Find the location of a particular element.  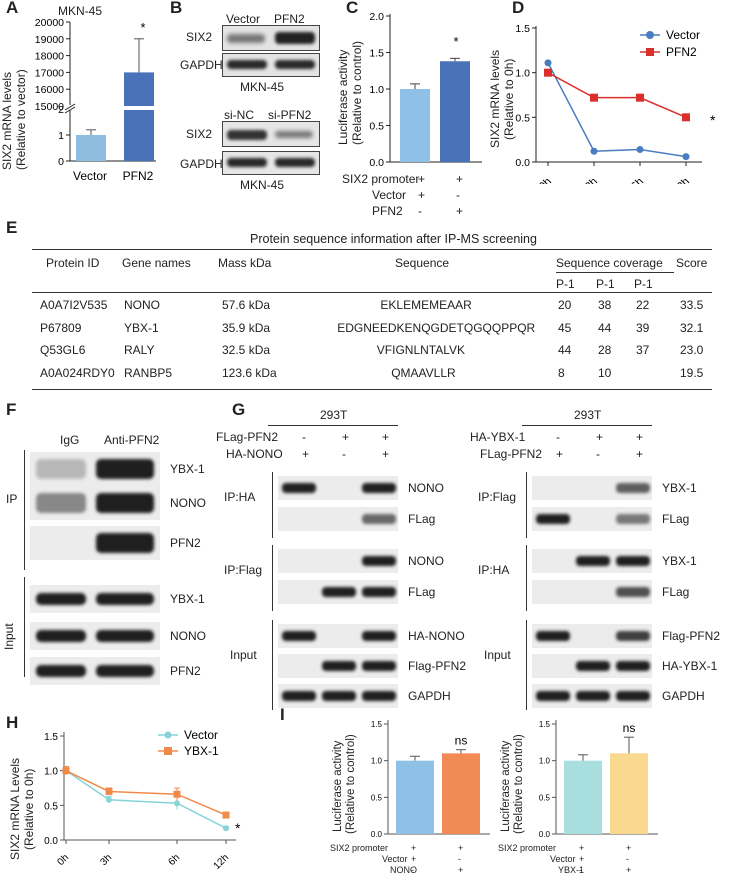

table-cell: 28 is located at coordinates (605, 350).